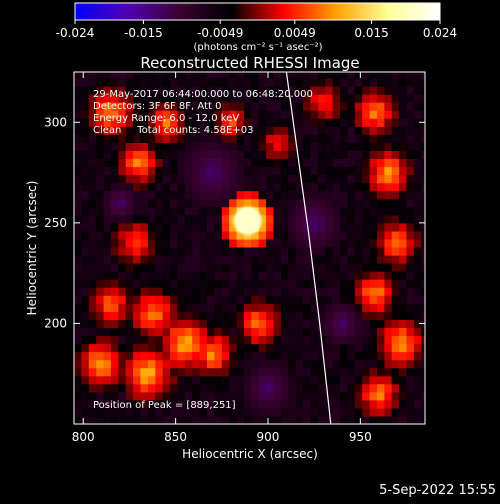 The width and height of the screenshot is (500, 504). Describe the element at coordinates (249, 63) in the screenshot. I see `chart-title: Reconstructed RHESSI Image` at that location.